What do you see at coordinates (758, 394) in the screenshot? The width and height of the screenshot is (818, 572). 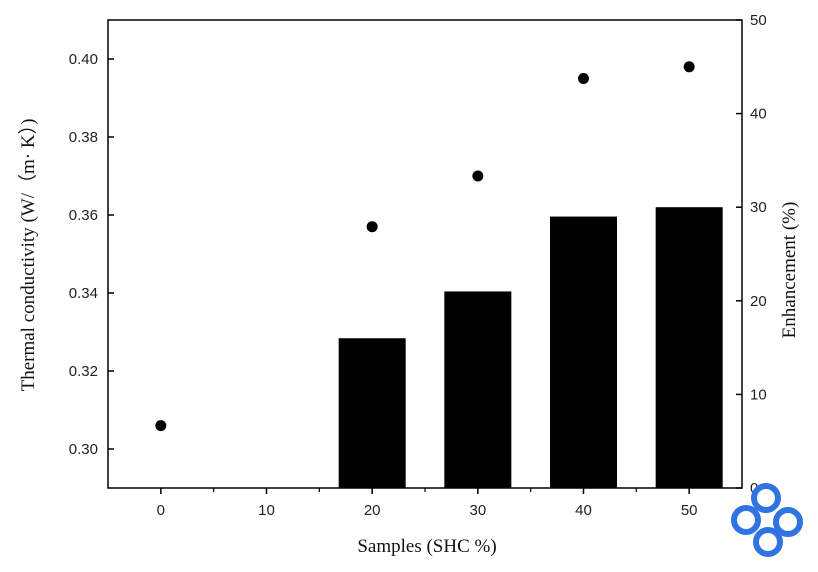 I see `right-tick-label: 10` at bounding box center [758, 394].